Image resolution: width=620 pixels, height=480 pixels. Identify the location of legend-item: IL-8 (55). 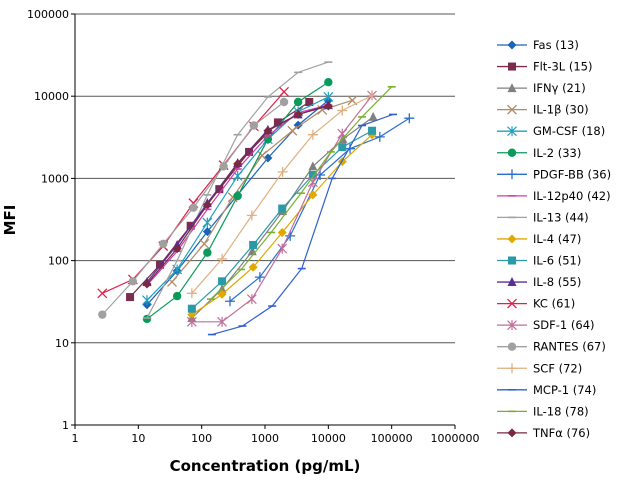
(539, 282).